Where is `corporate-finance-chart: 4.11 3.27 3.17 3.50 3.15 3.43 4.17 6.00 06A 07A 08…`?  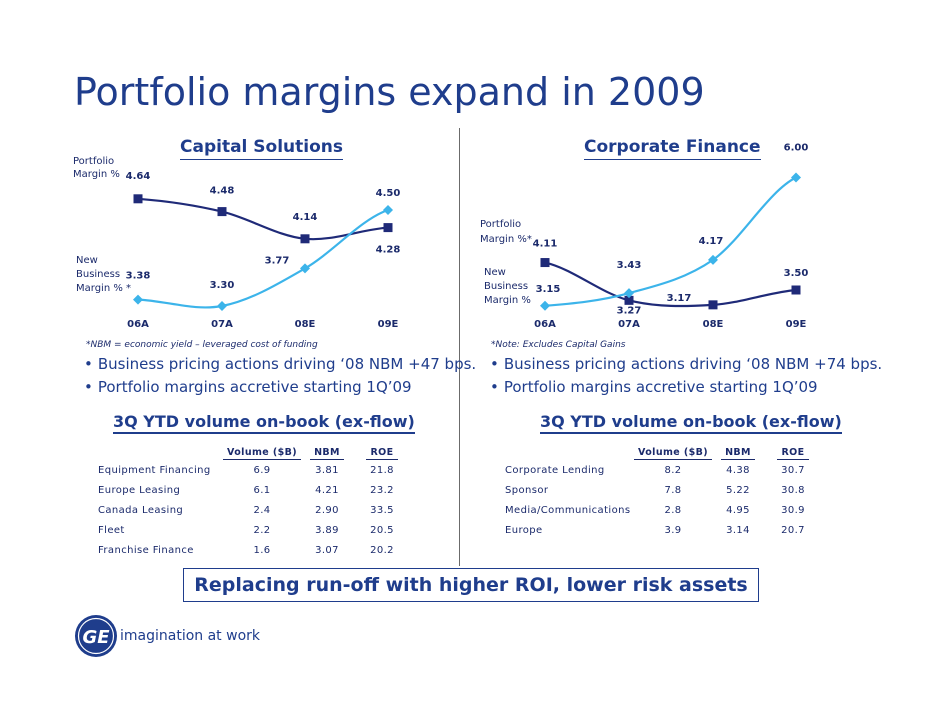
corporate-finance-chart: 4.11 3.27 3.17 3.50 3.15 3.43 4.17 6.00 06A 07A 08… is located at coordinates (671, 237).